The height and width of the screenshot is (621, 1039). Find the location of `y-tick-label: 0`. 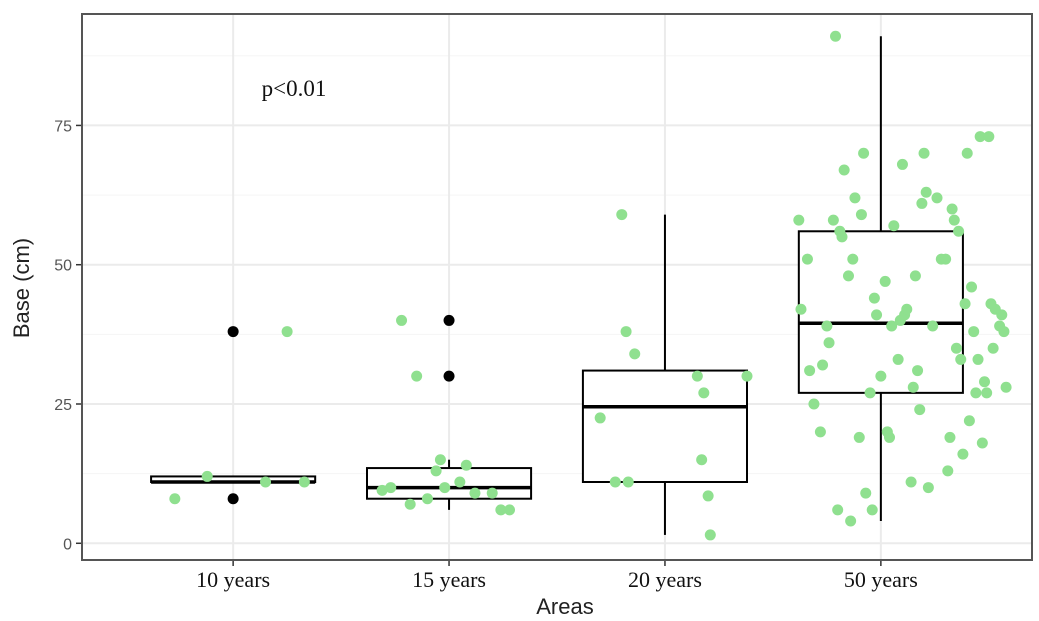

y-tick-label: 0 is located at coordinates (67, 544).